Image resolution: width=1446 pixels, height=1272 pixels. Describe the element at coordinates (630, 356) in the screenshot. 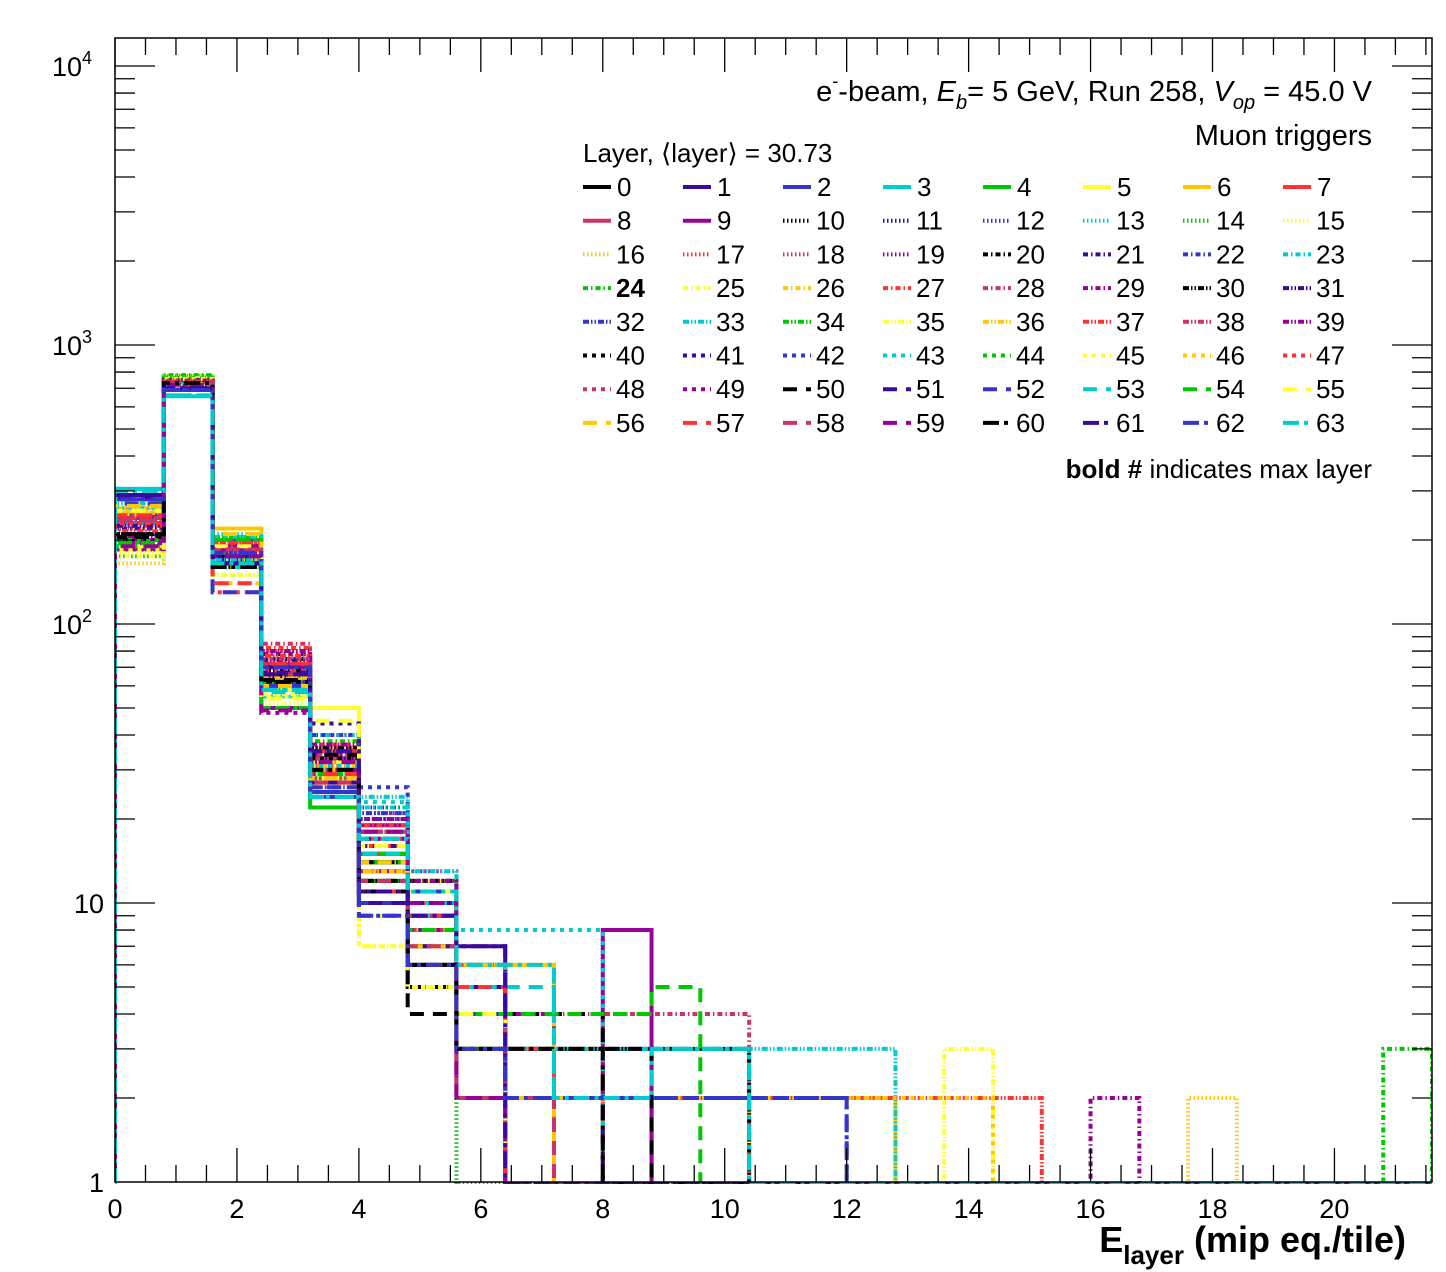

I see `legend-label: 40` at that location.